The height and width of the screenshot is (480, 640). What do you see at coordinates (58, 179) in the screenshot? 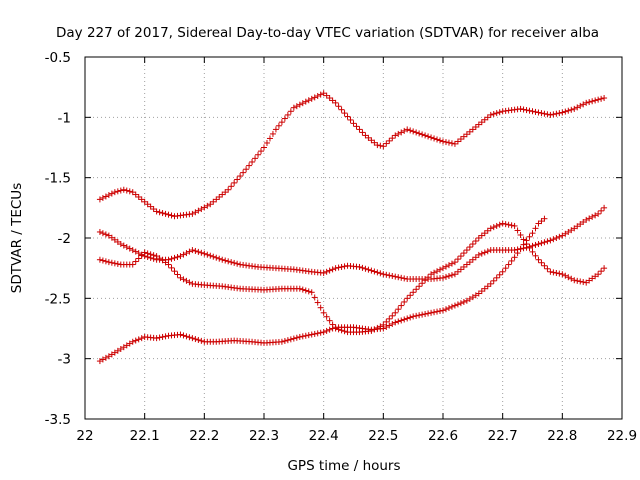
I see `y-tick-label: -1.5` at bounding box center [58, 179].